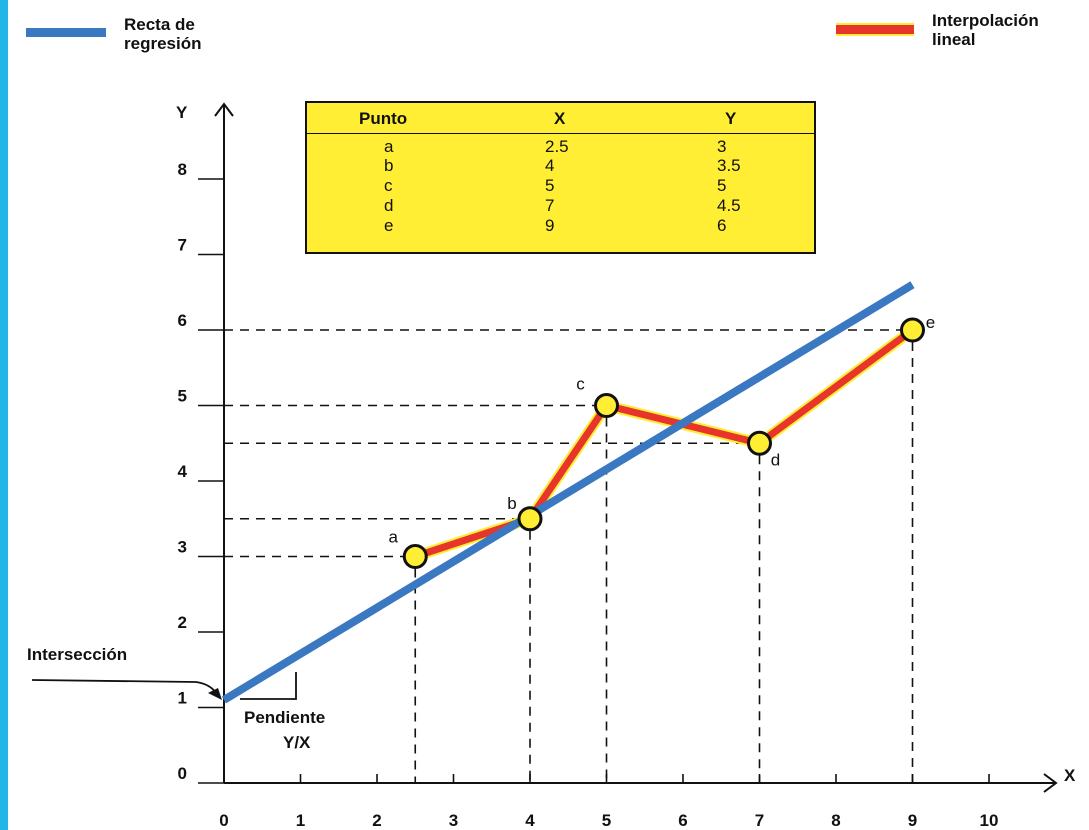 This screenshot has height=830, width=1089. Describe the element at coordinates (224, 109) in the screenshot. I see `y-axis-arrow` at that location.